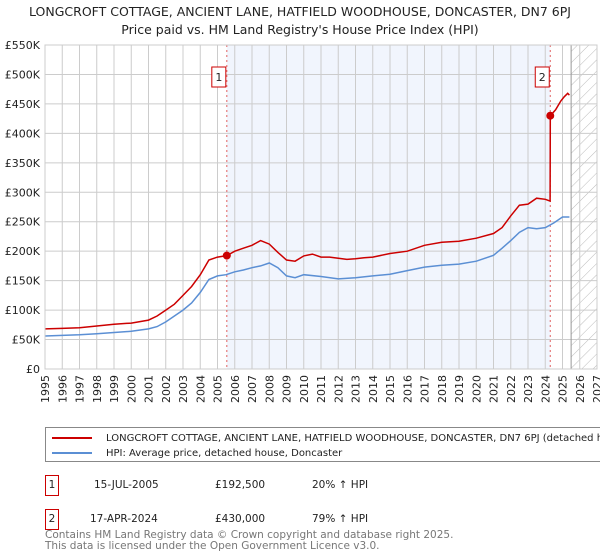  I want to click on sale-date: 15-JUL-2005, so click(126, 485).